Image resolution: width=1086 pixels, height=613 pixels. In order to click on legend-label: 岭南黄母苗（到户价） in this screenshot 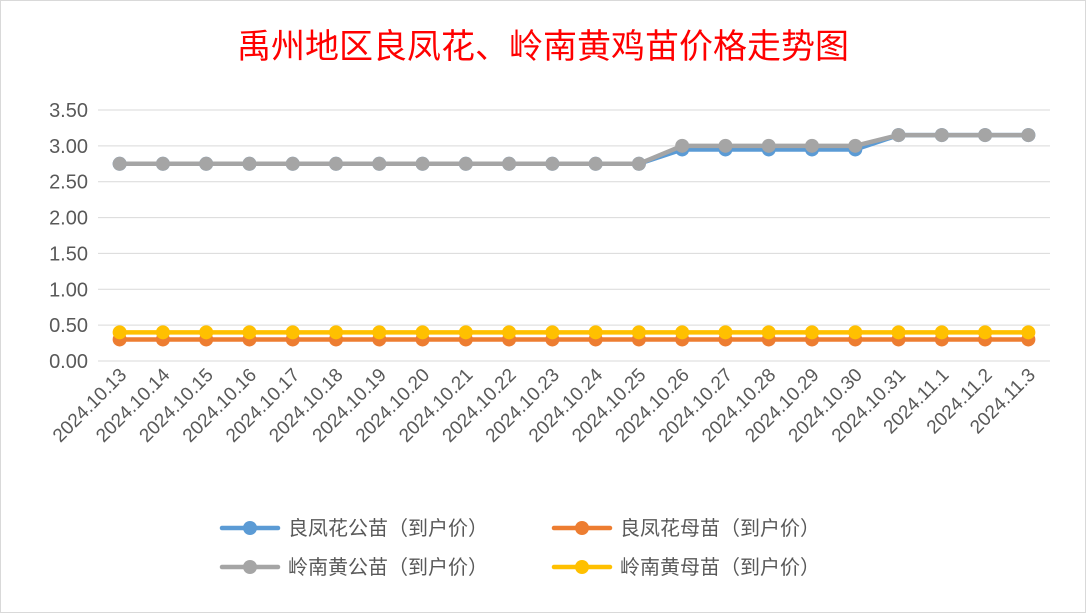, I will do `click(720, 567)`.